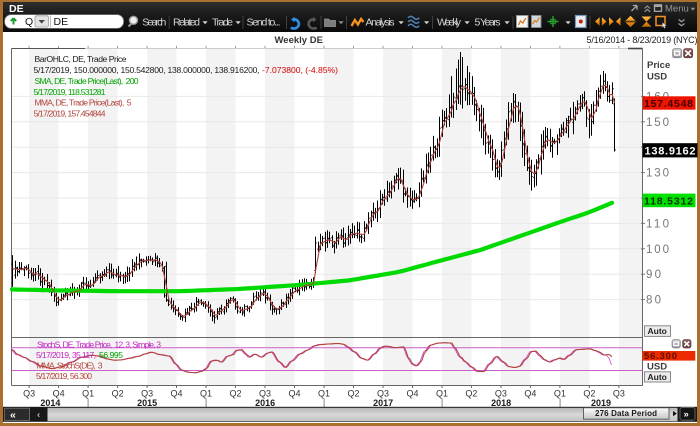 Image resolution: width=700 pixels, height=426 pixels. What do you see at coordinates (657, 224) in the screenshot?
I see `svg-text: 110` at bounding box center [657, 224].